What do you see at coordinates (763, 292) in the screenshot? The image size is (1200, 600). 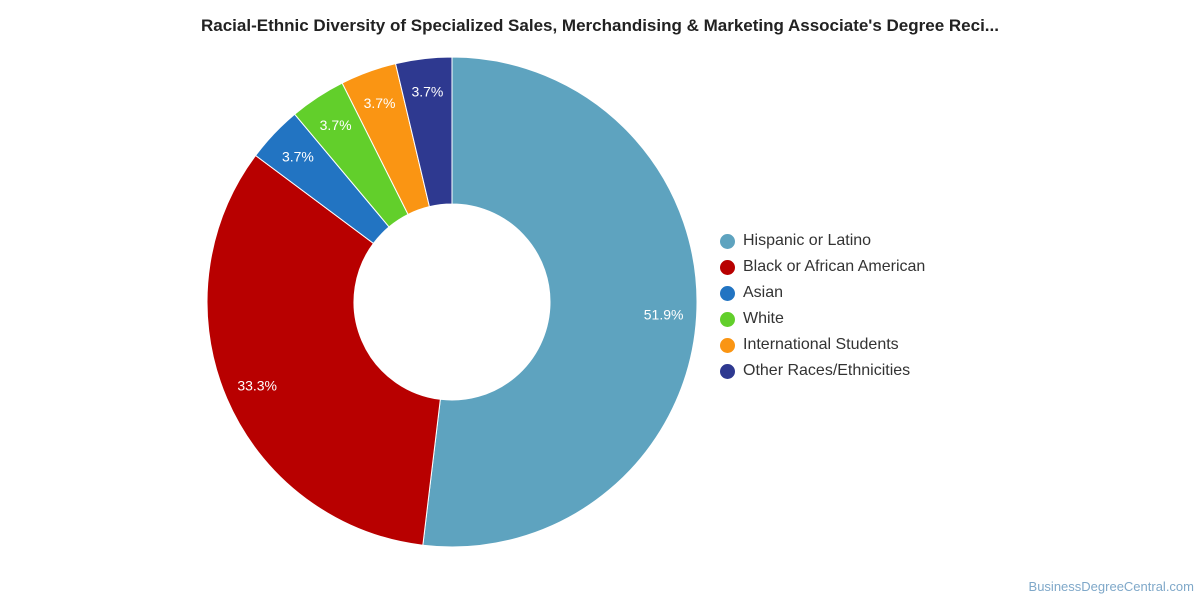 I see `legend-label: Asian` at bounding box center [763, 292].